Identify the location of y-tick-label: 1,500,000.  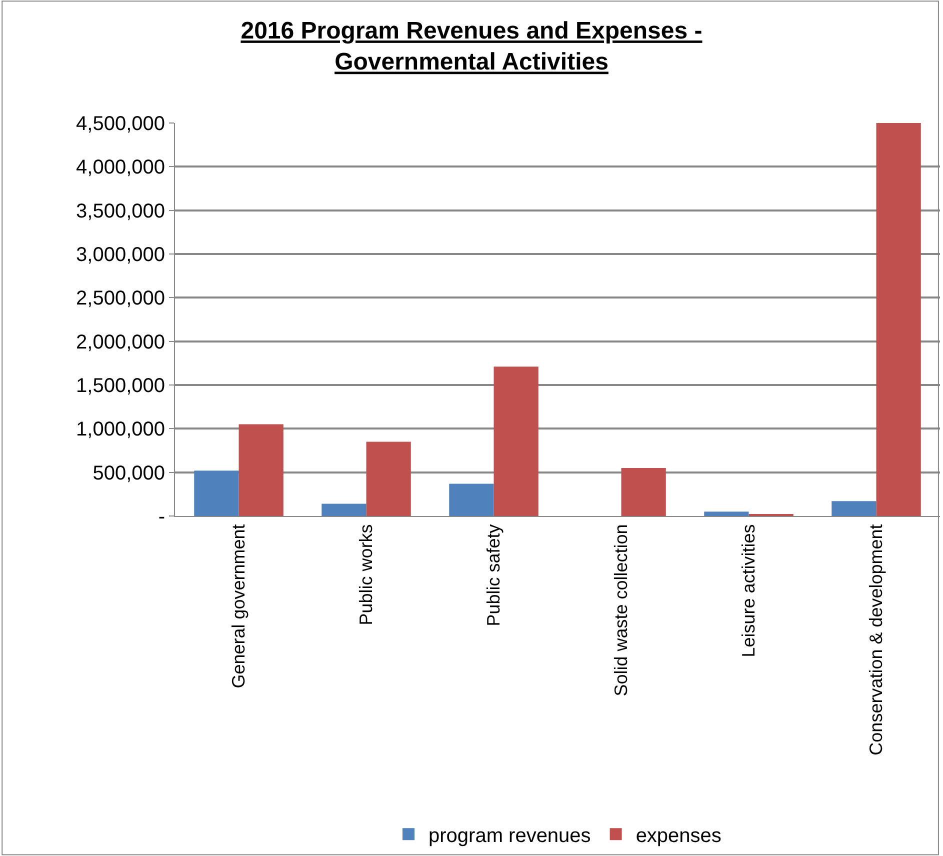
(120, 386).